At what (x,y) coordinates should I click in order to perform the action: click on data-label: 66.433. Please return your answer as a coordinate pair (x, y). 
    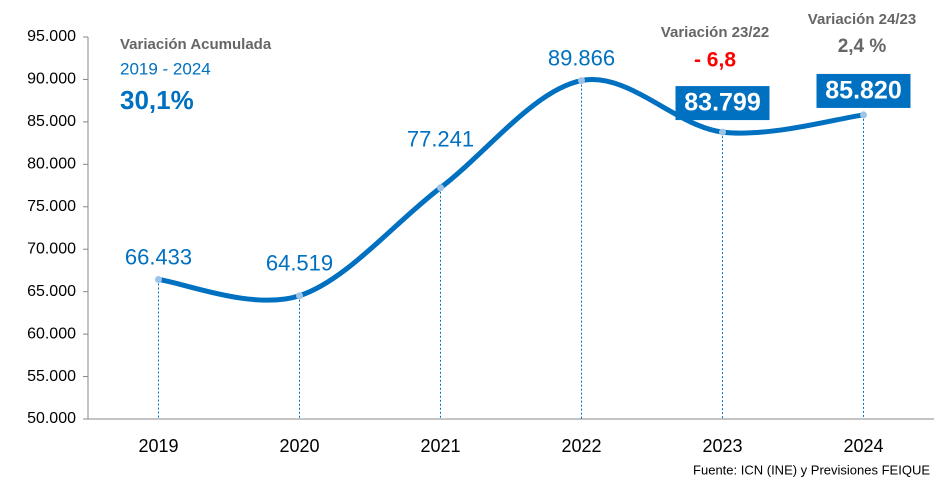
    Looking at the image, I should click on (158, 256).